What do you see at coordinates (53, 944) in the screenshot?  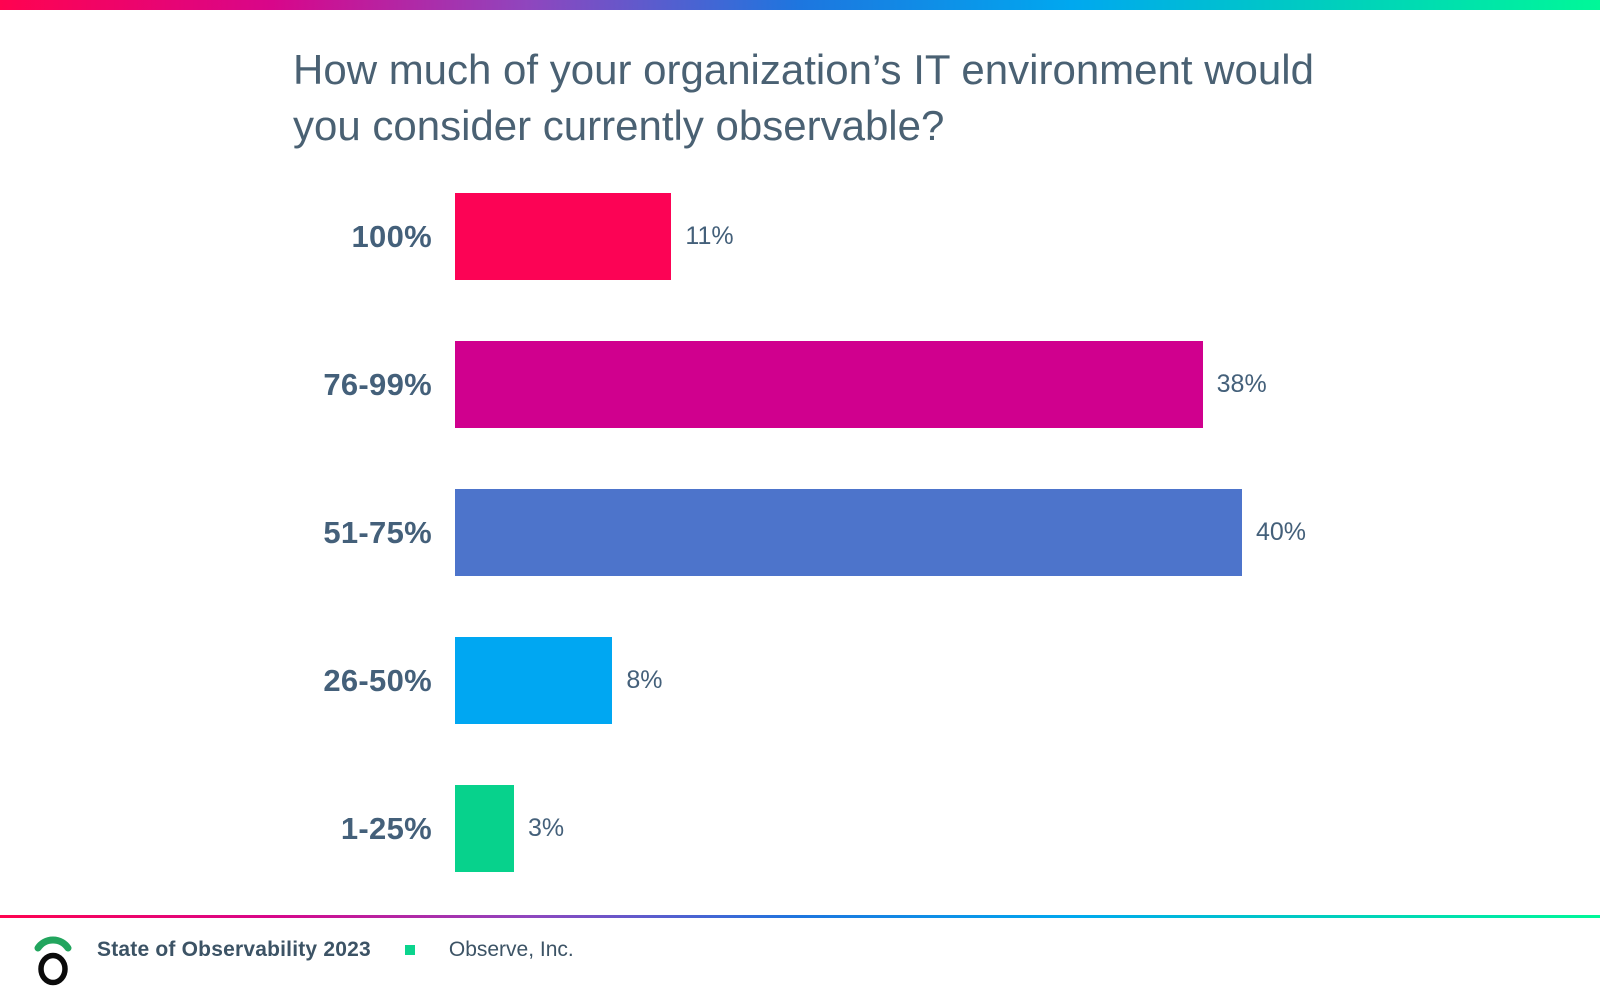 I see `logo-arc` at bounding box center [53, 944].